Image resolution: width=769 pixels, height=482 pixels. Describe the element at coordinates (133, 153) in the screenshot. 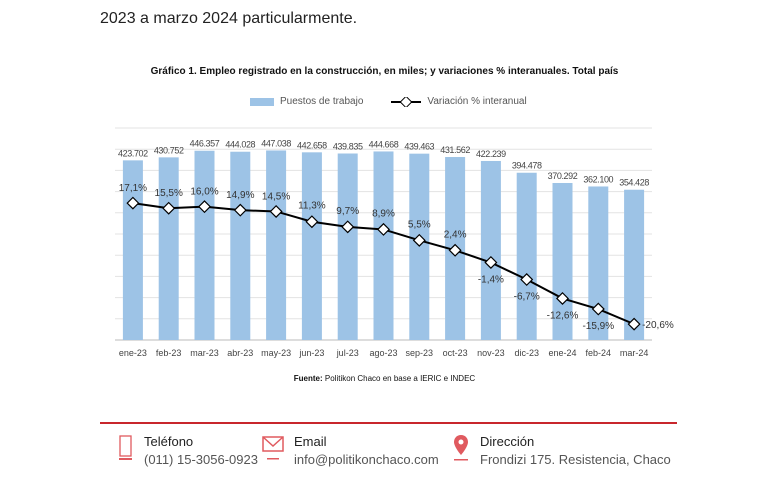

I see `bar-label: 423.702` at that location.